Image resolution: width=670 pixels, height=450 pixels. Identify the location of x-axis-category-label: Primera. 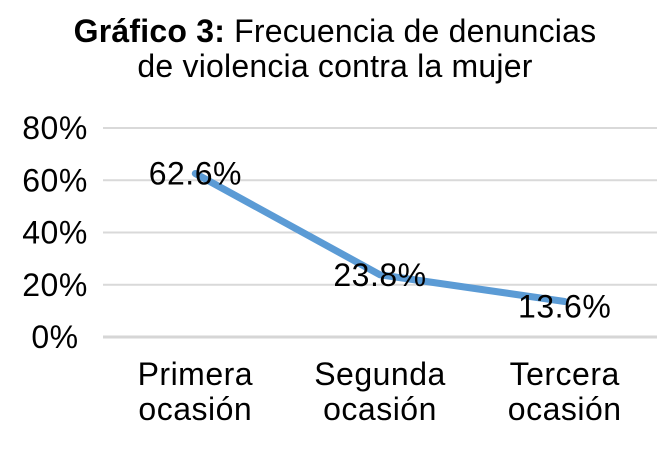
(196, 374).